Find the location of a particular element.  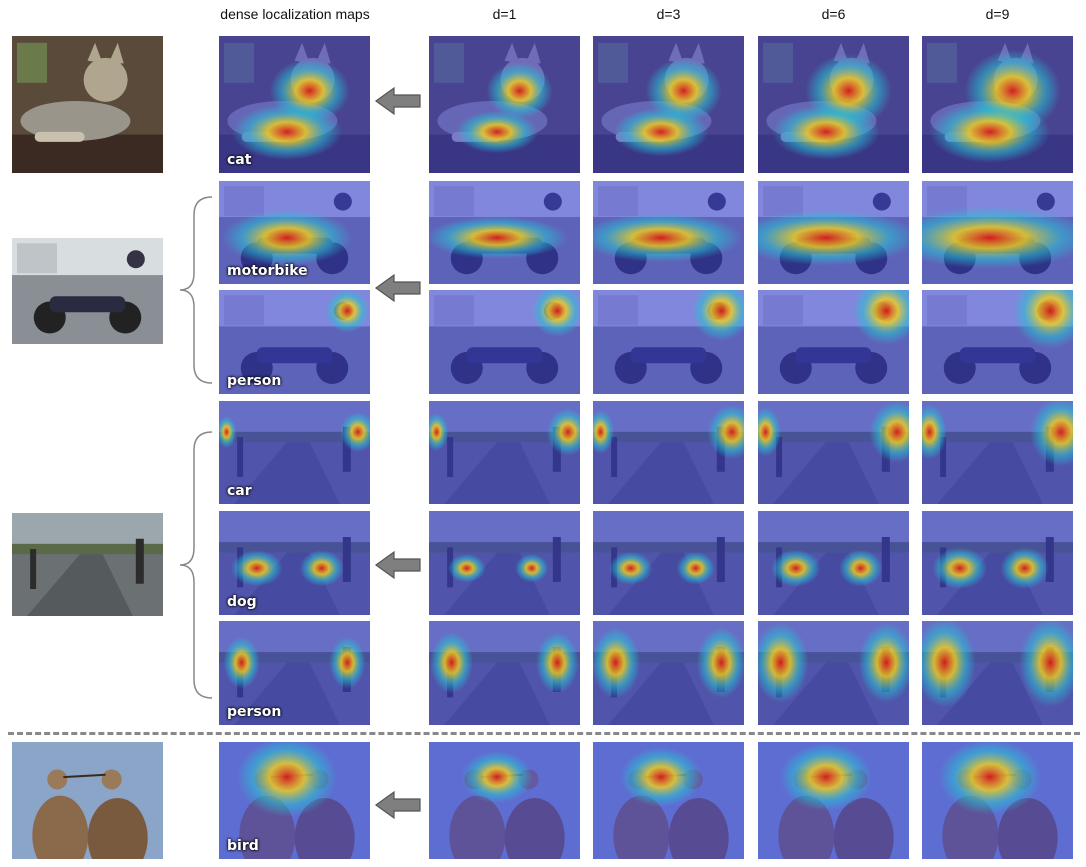

map-car-d3 is located at coordinates (833, 452).